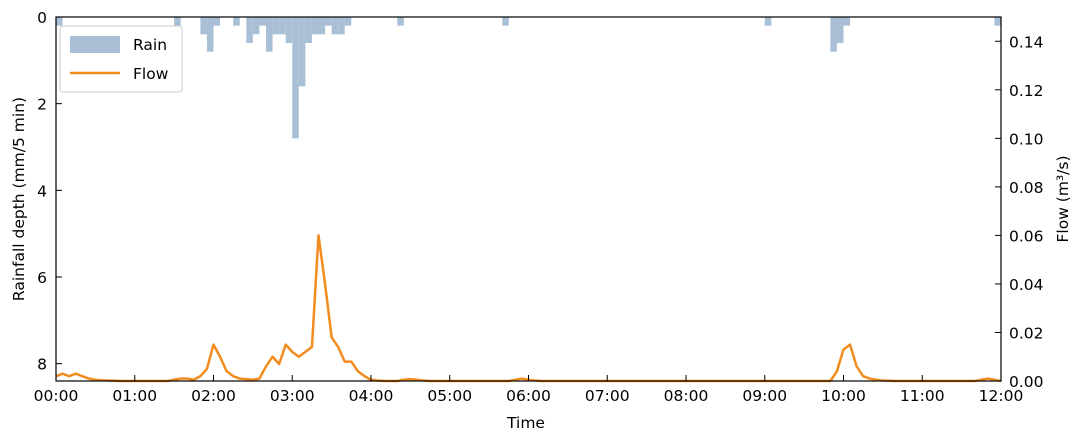  I want to click on x-tick-label: 11:00, so click(922, 396).